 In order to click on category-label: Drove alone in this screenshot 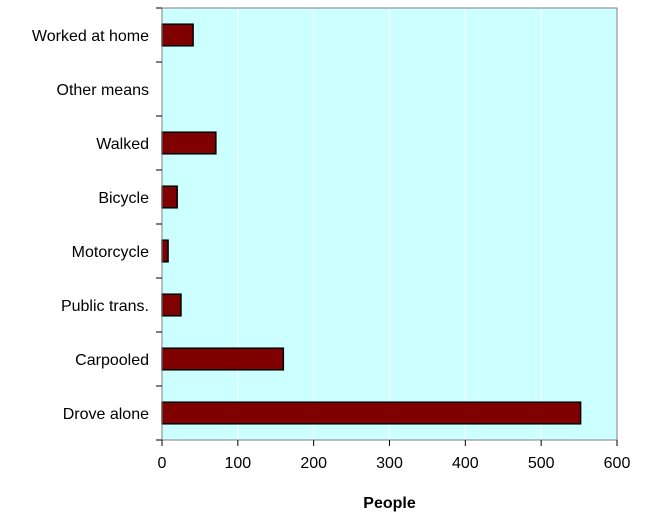, I will do `click(106, 414)`.